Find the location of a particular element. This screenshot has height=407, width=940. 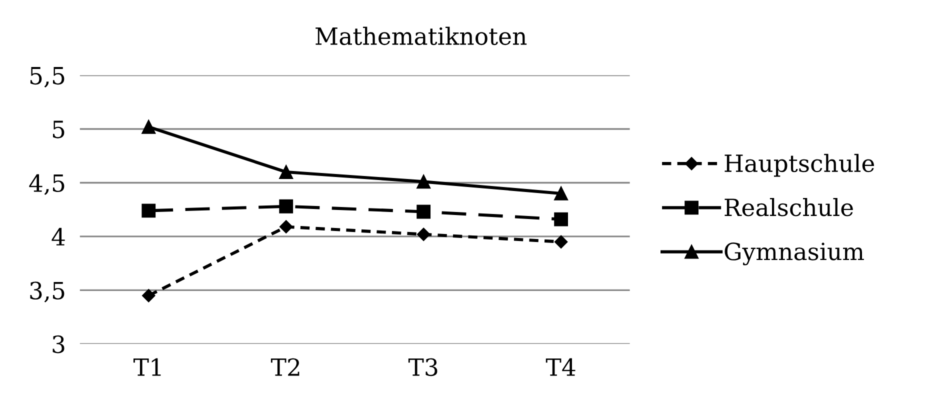

x-tick-label: T3 is located at coordinates (423, 367).